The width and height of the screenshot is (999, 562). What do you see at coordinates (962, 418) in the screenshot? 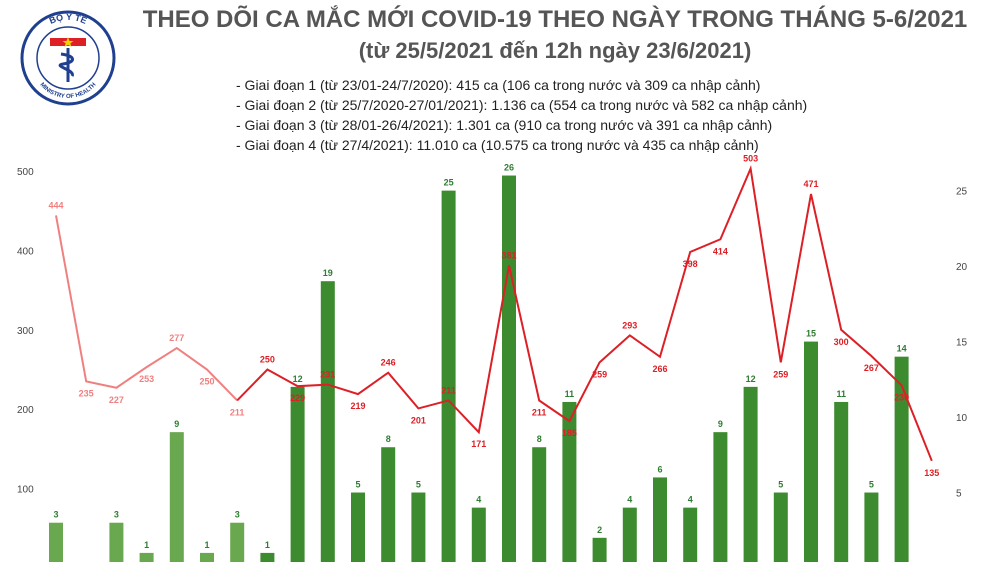
I see `right-axis-tick: 10` at bounding box center [962, 418].